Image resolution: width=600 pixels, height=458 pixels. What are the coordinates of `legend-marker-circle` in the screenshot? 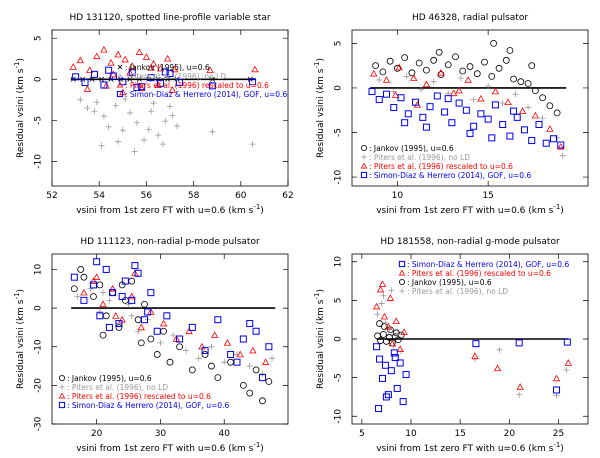 It's located at (363, 147).